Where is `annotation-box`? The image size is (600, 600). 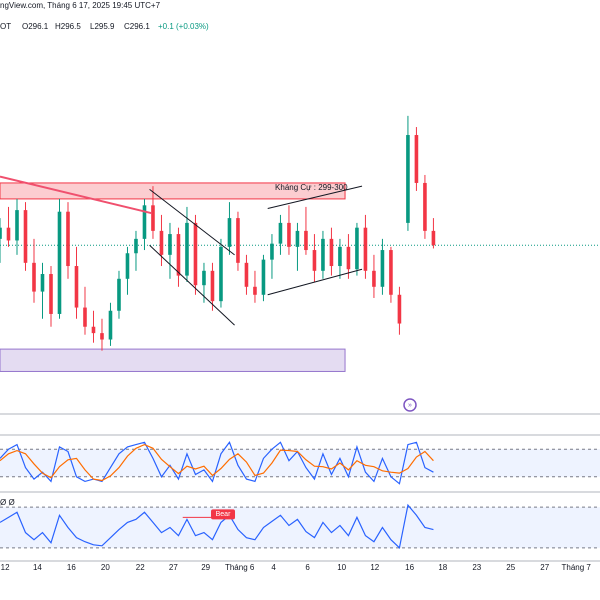
annotation-box is located at coordinates (223, 514).